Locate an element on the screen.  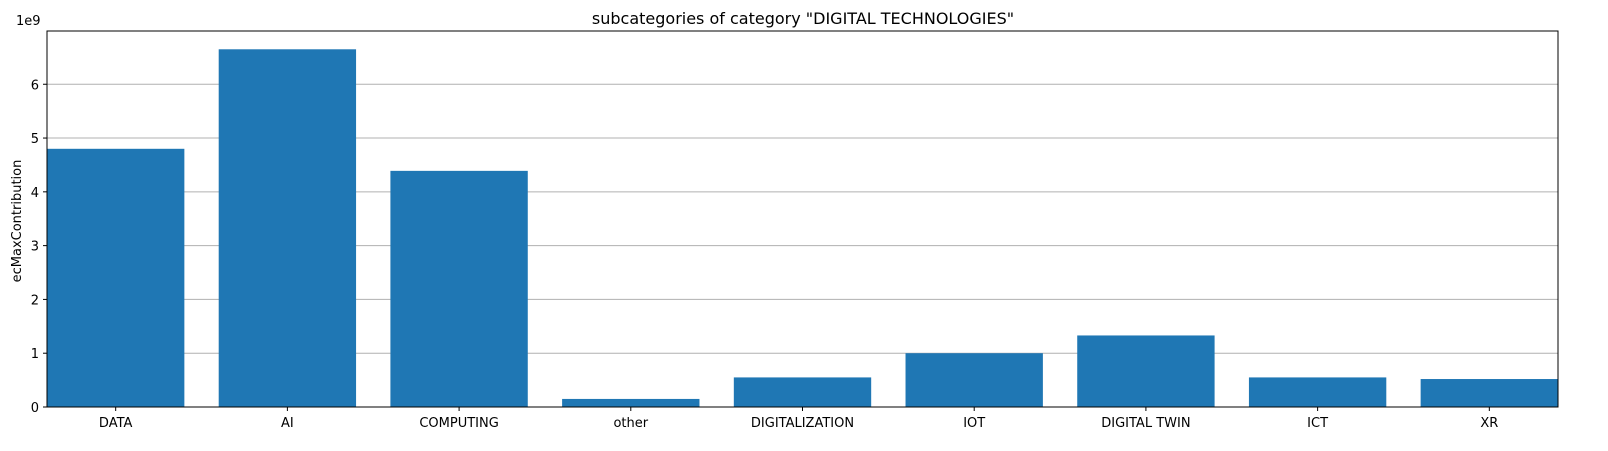
x-tick-label: XR is located at coordinates (1489, 423).